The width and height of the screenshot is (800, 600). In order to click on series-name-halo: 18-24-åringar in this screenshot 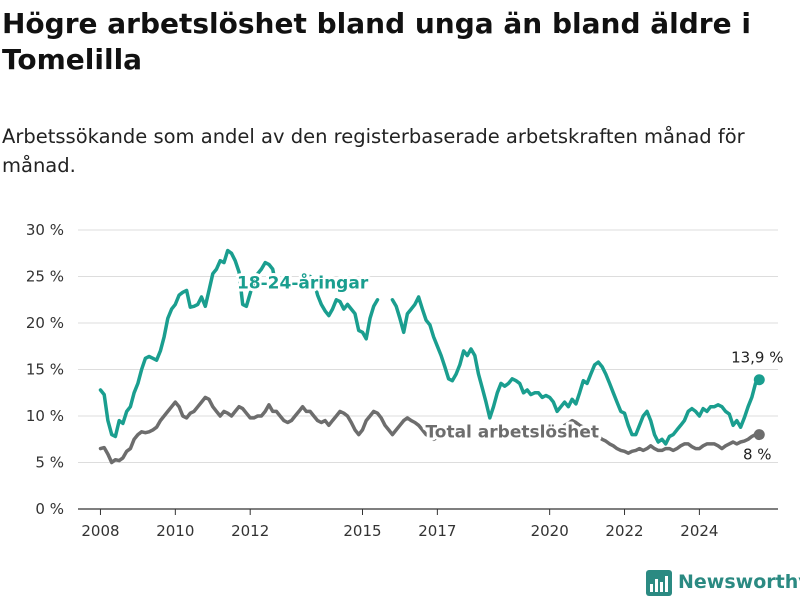, I will do `click(303, 283)`.